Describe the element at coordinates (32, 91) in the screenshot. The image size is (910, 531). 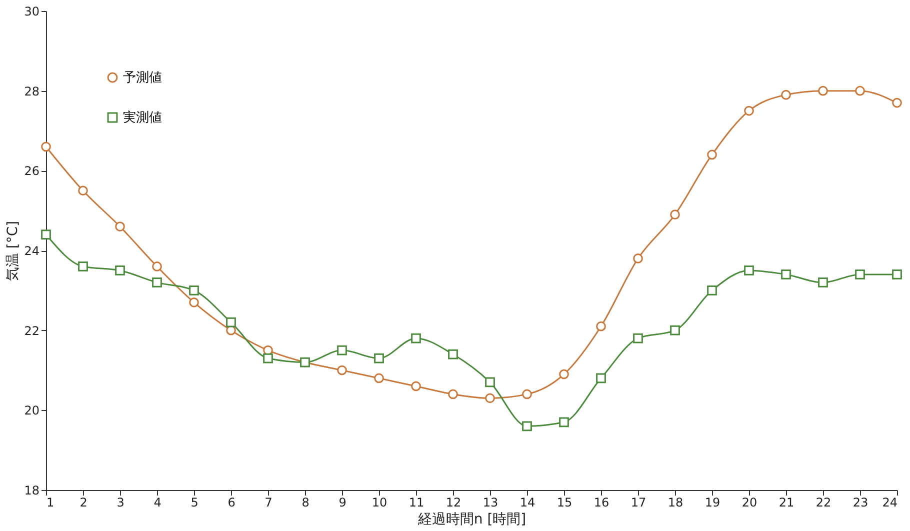
I see `y-tick-label: 28` at that location.